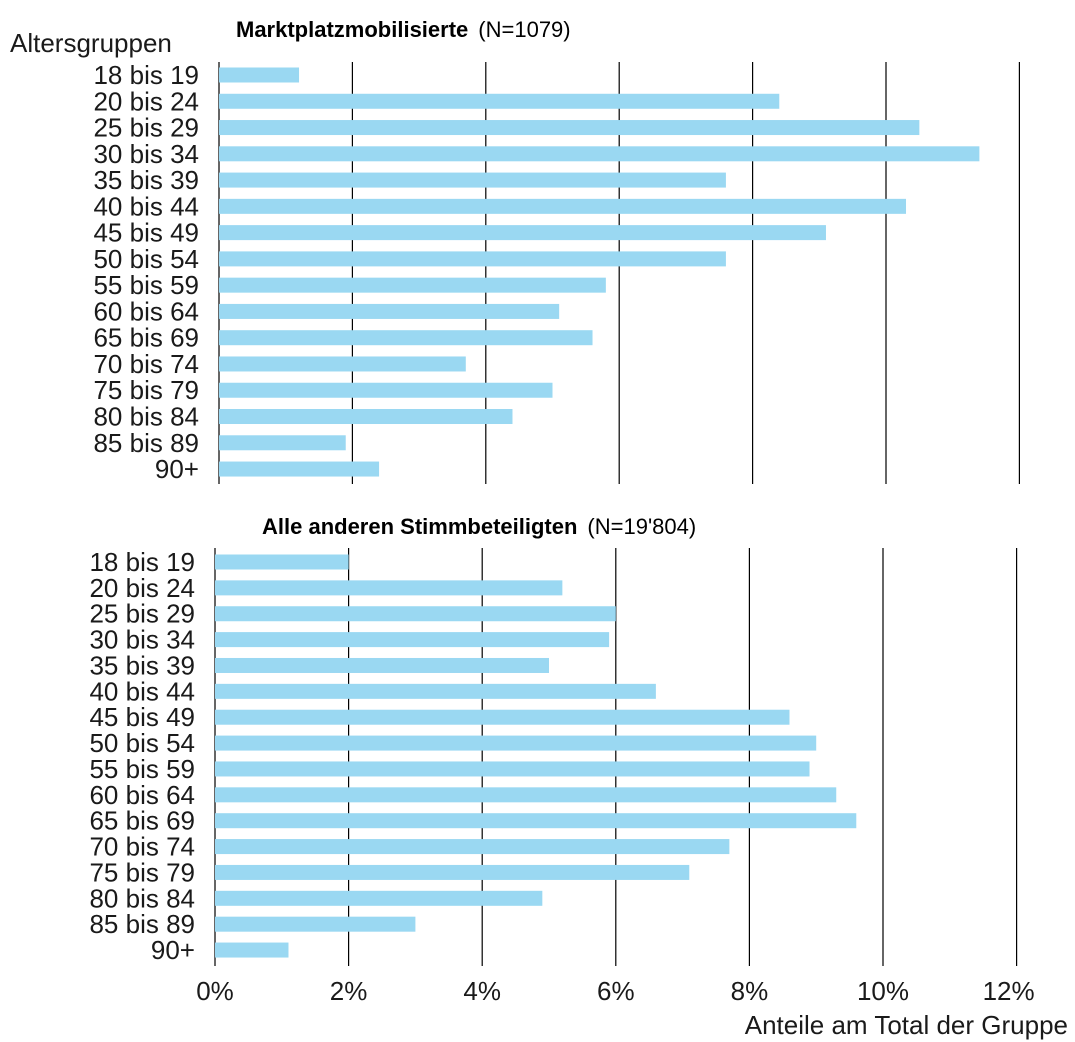 The image size is (1075, 1042). Describe the element at coordinates (1009, 991) in the screenshot. I see `x-tick-label: 12%` at that location.